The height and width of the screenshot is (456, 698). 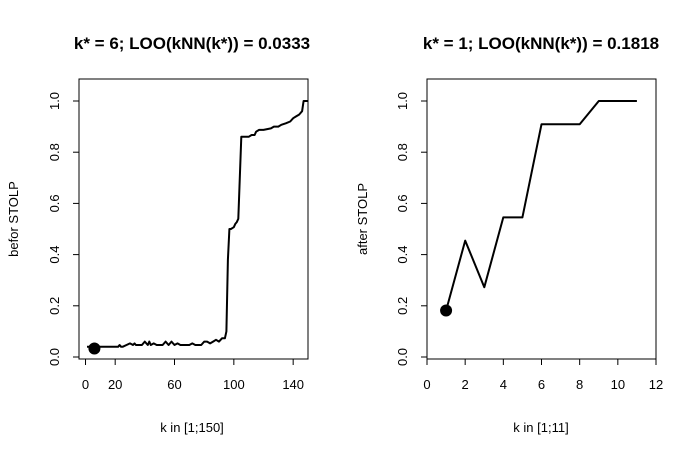 I want to click on right-y-axis-label: after STOLP, so click(x=362, y=219).